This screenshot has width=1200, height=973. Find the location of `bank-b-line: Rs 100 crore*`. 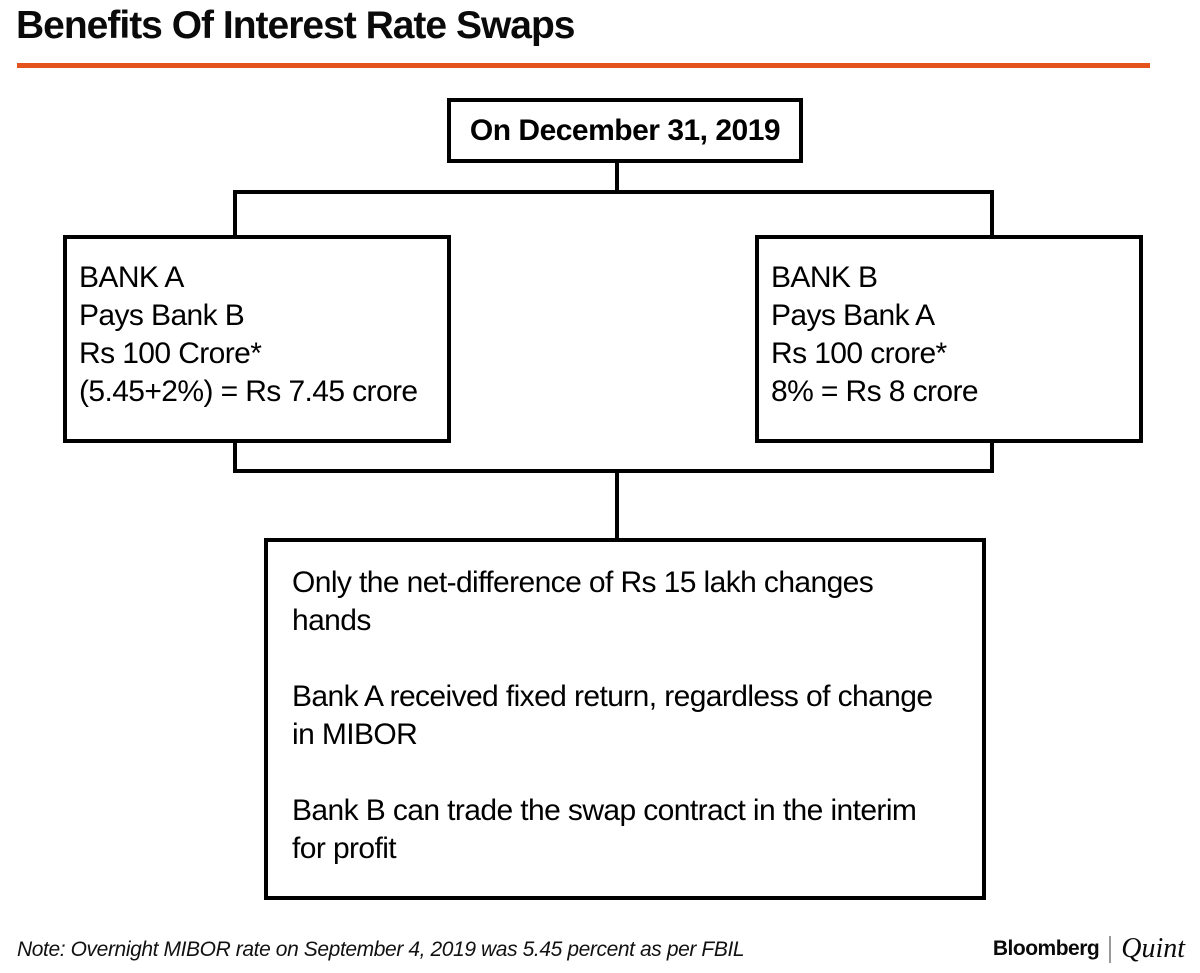

bank-b-line: Rs 100 crore* is located at coordinates (859, 353).